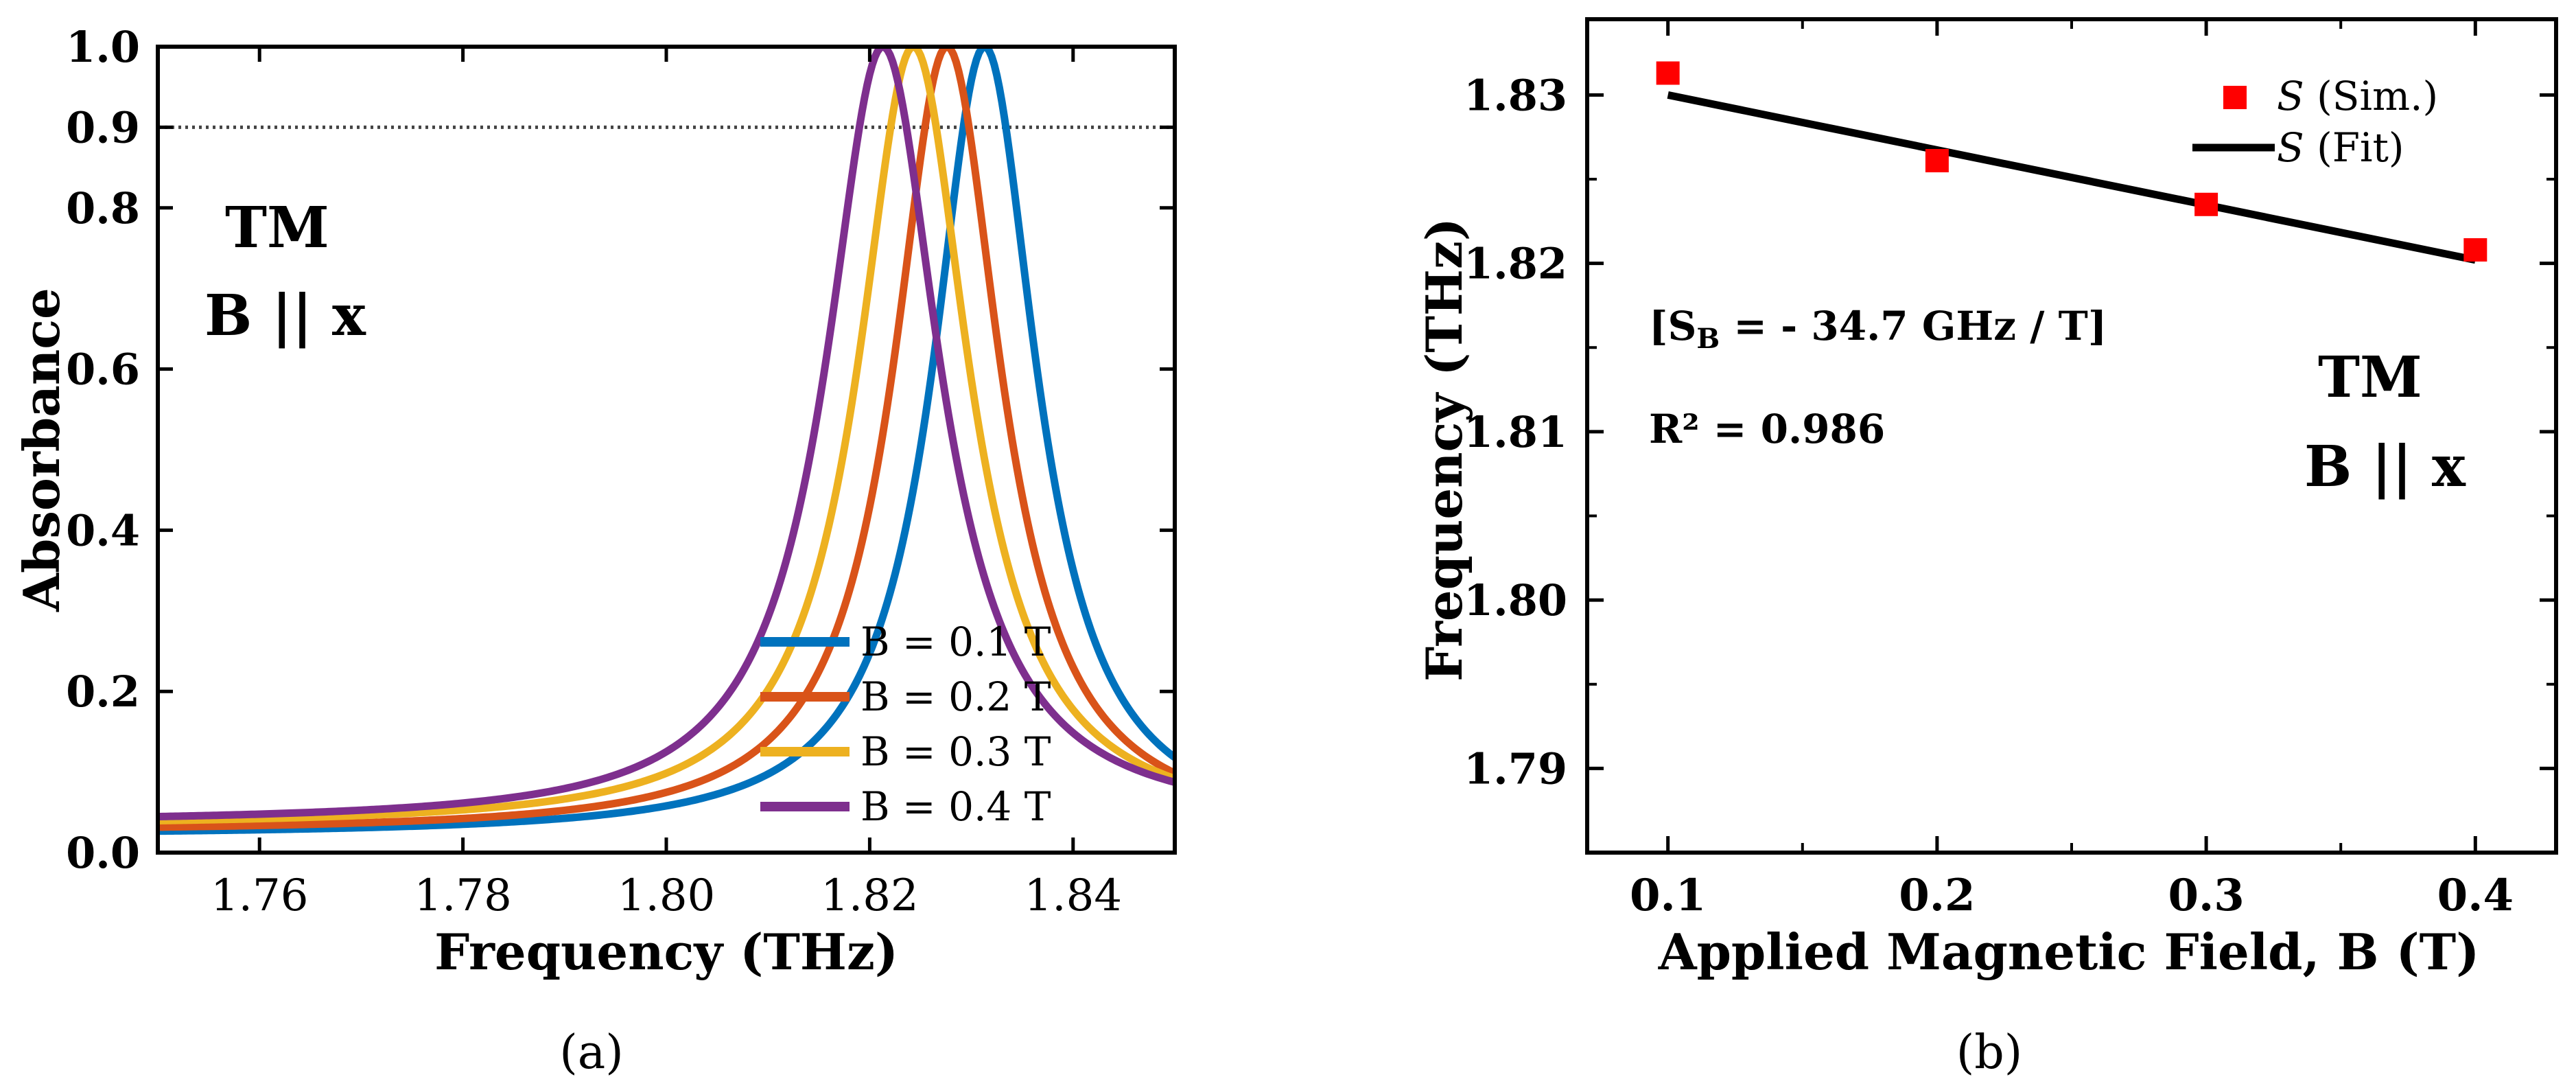 Image resolution: width=2576 pixels, height=1086 pixels. I want to click on x-tick-label: 0.1, so click(1668, 895).